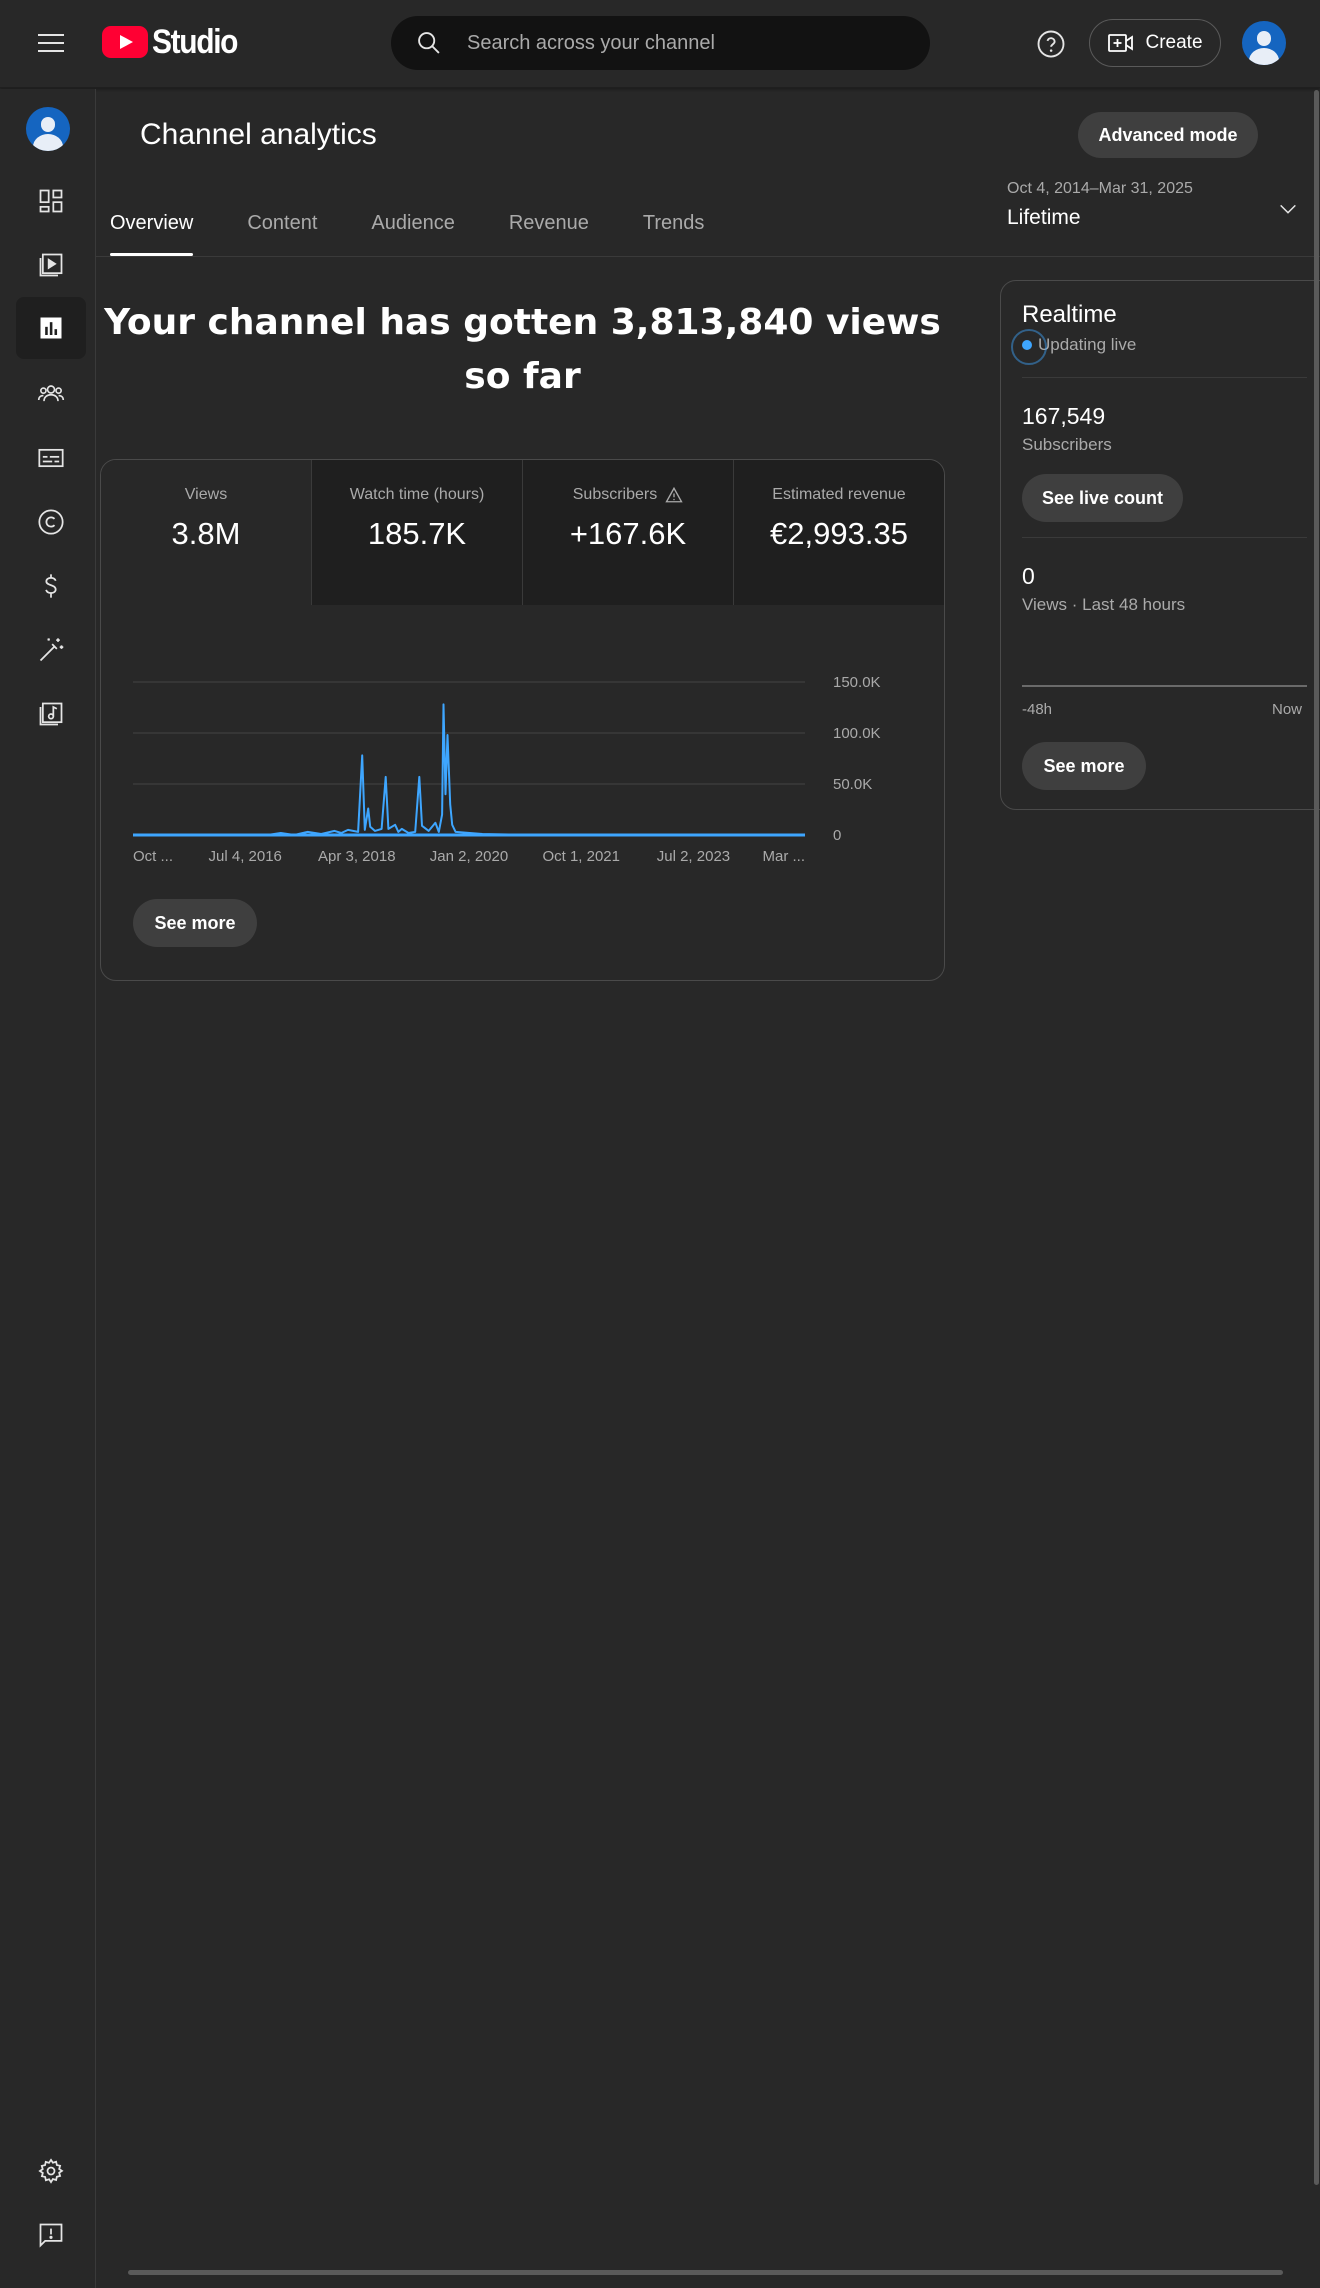 This screenshot has width=1320, height=2288. Describe the element at coordinates (1100, 188) in the screenshot. I see `date-range-text: Oct 4, 2014–Mar 31, 2025` at that location.